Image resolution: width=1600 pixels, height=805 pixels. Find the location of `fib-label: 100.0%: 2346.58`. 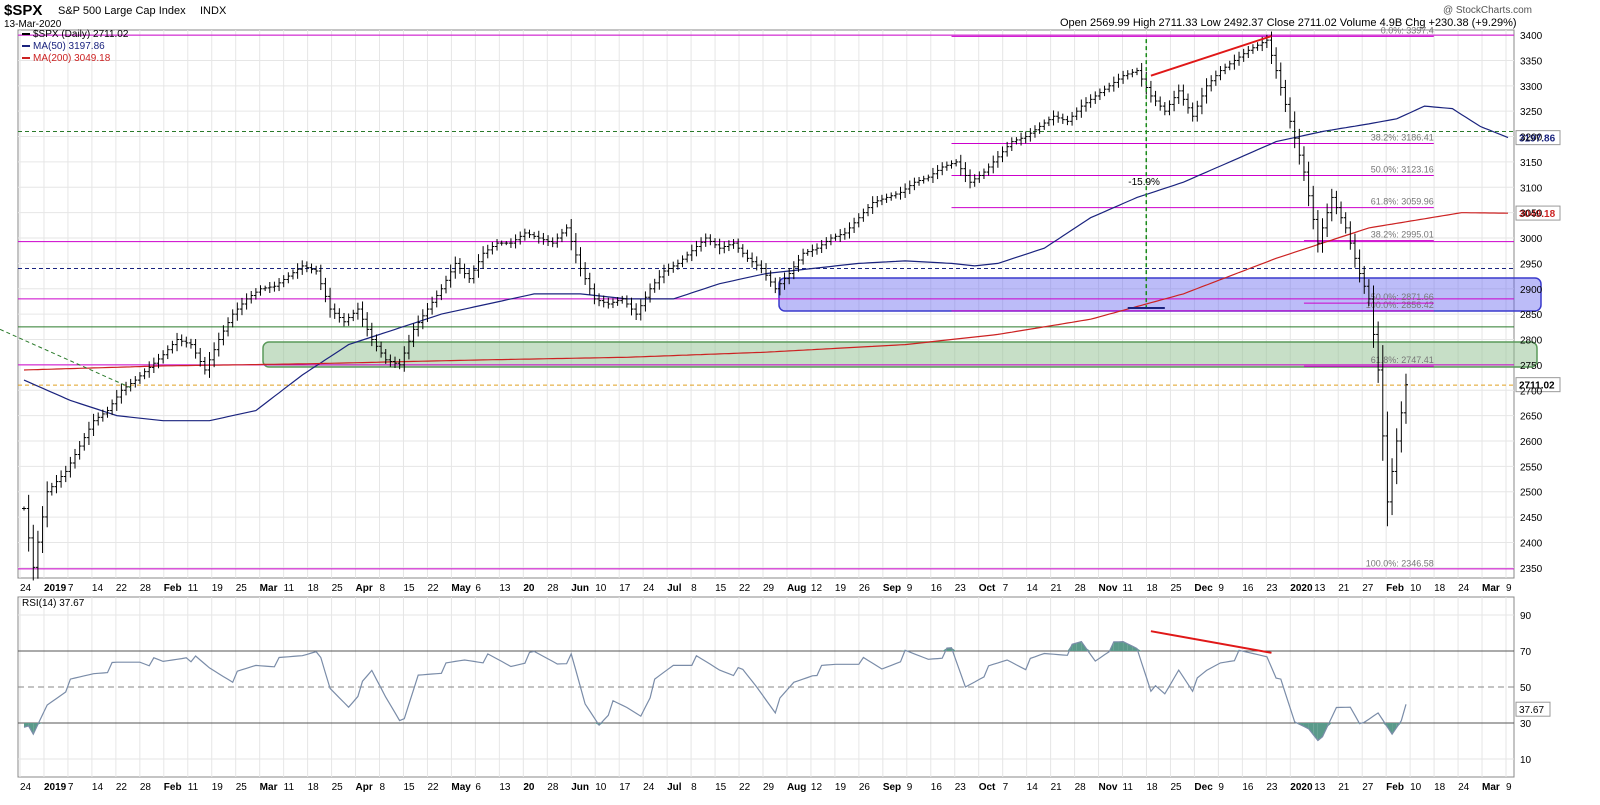

fib-label: 100.0%: 2346.58 is located at coordinates (1400, 564).